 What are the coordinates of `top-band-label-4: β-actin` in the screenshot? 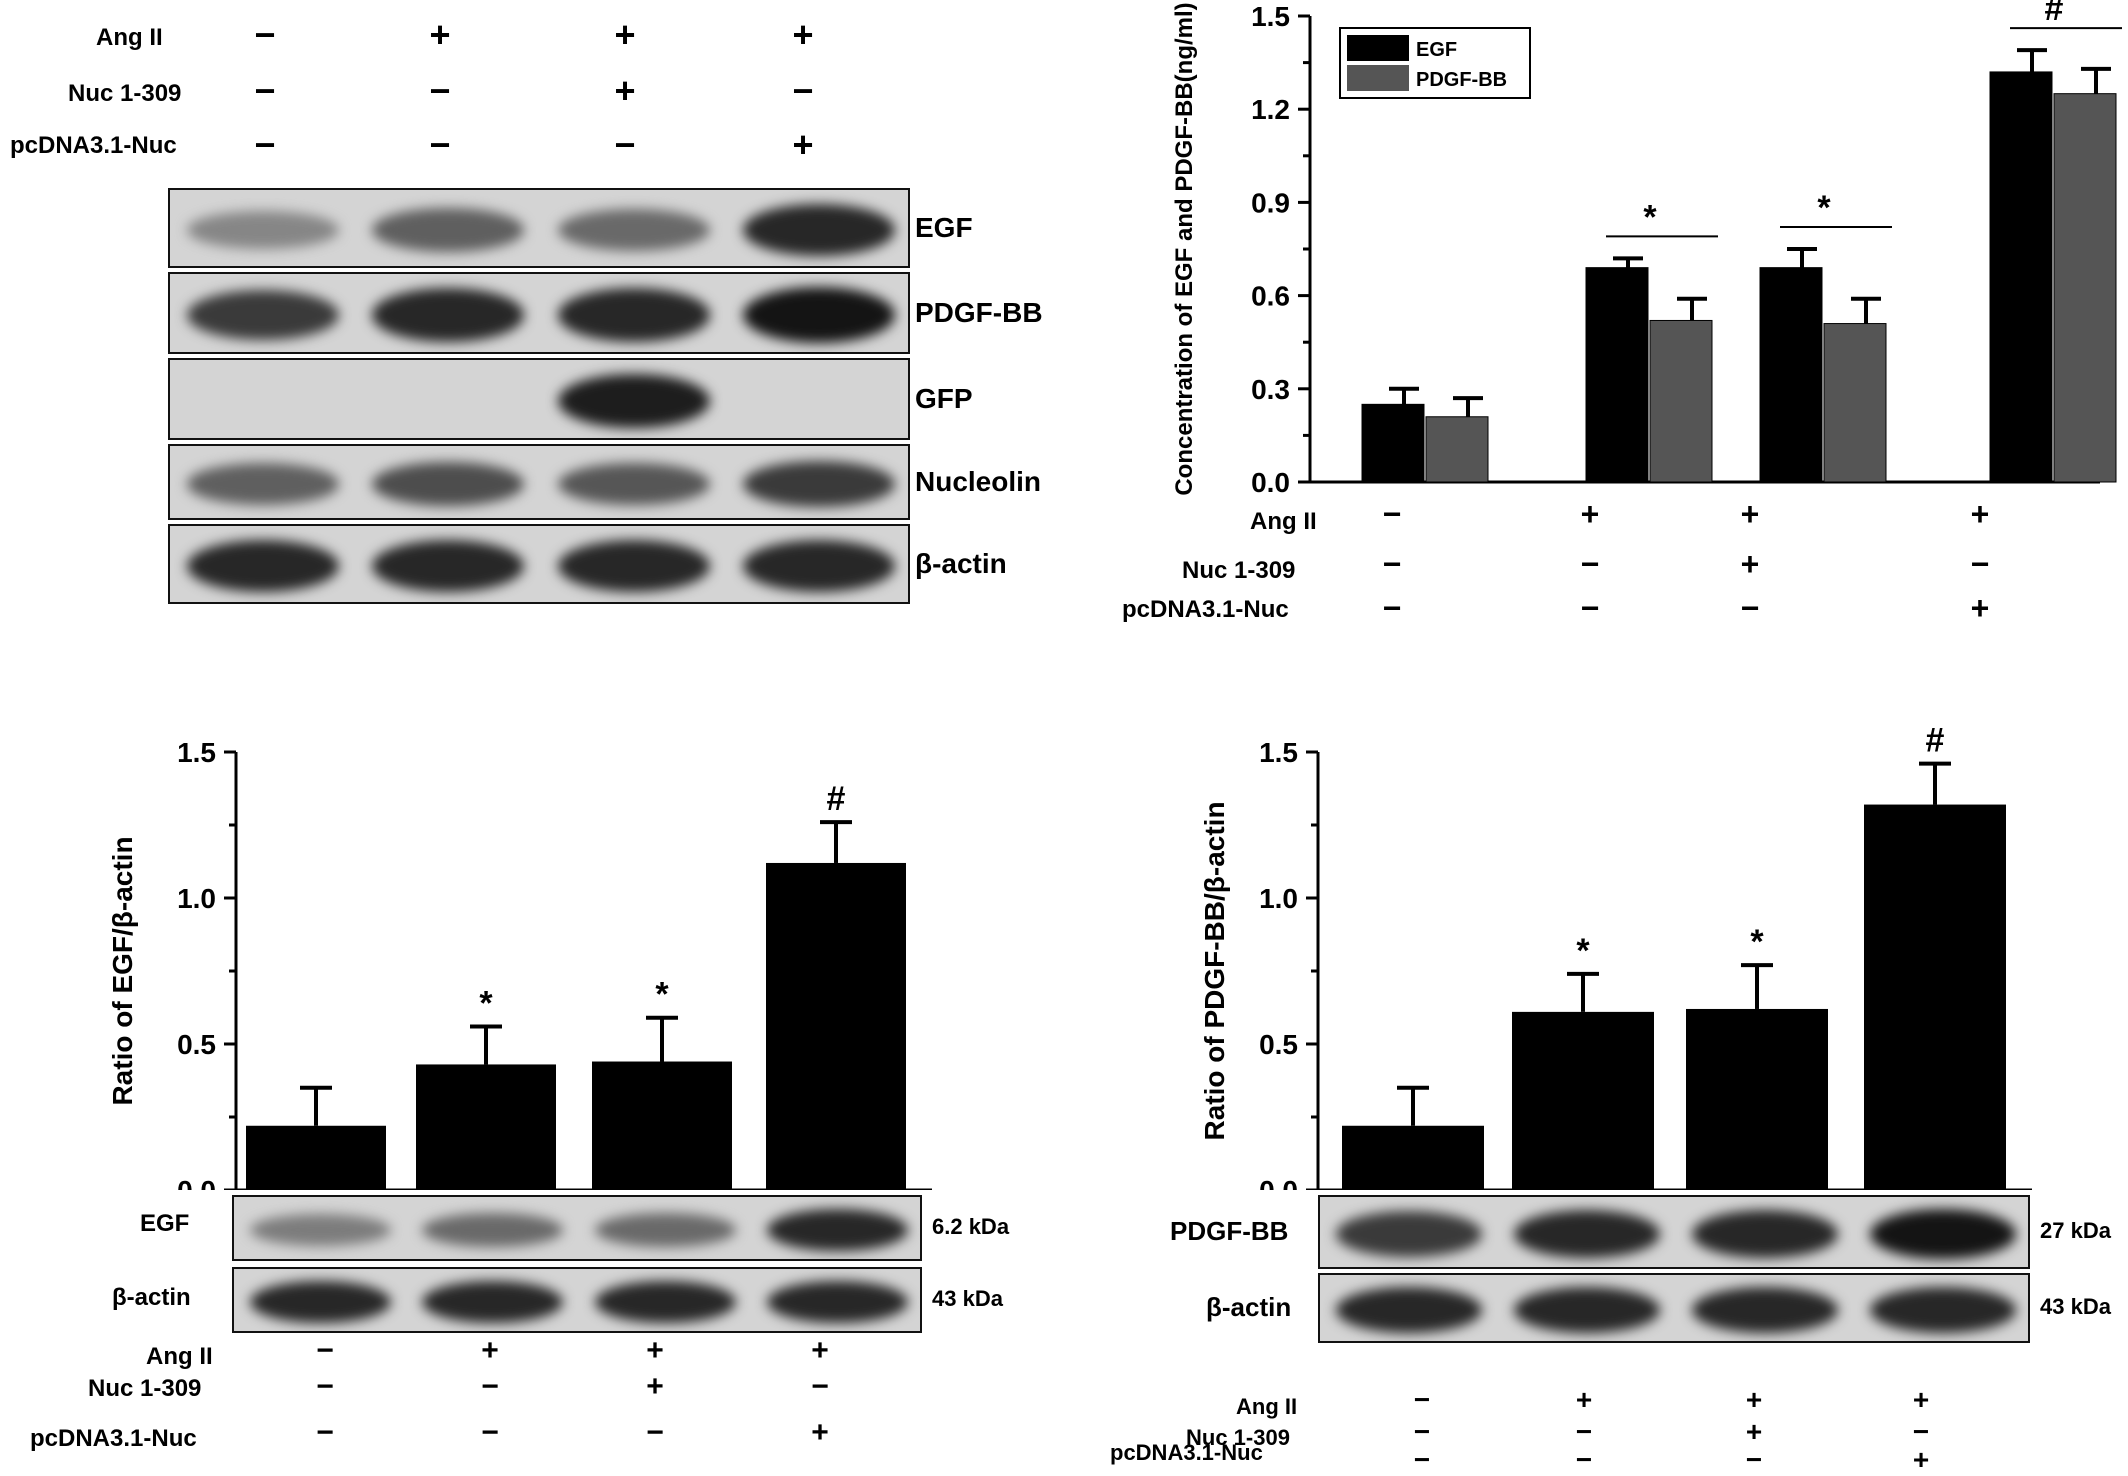 It's located at (961, 563).